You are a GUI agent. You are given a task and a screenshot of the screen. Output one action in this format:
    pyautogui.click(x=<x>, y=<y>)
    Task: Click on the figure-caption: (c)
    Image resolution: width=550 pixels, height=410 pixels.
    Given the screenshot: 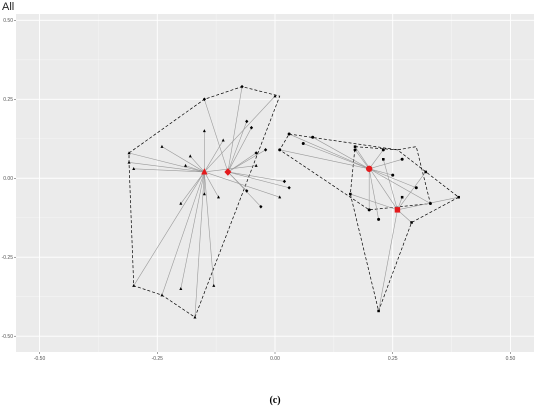 What is the action you would take?
    pyautogui.click(x=275, y=400)
    